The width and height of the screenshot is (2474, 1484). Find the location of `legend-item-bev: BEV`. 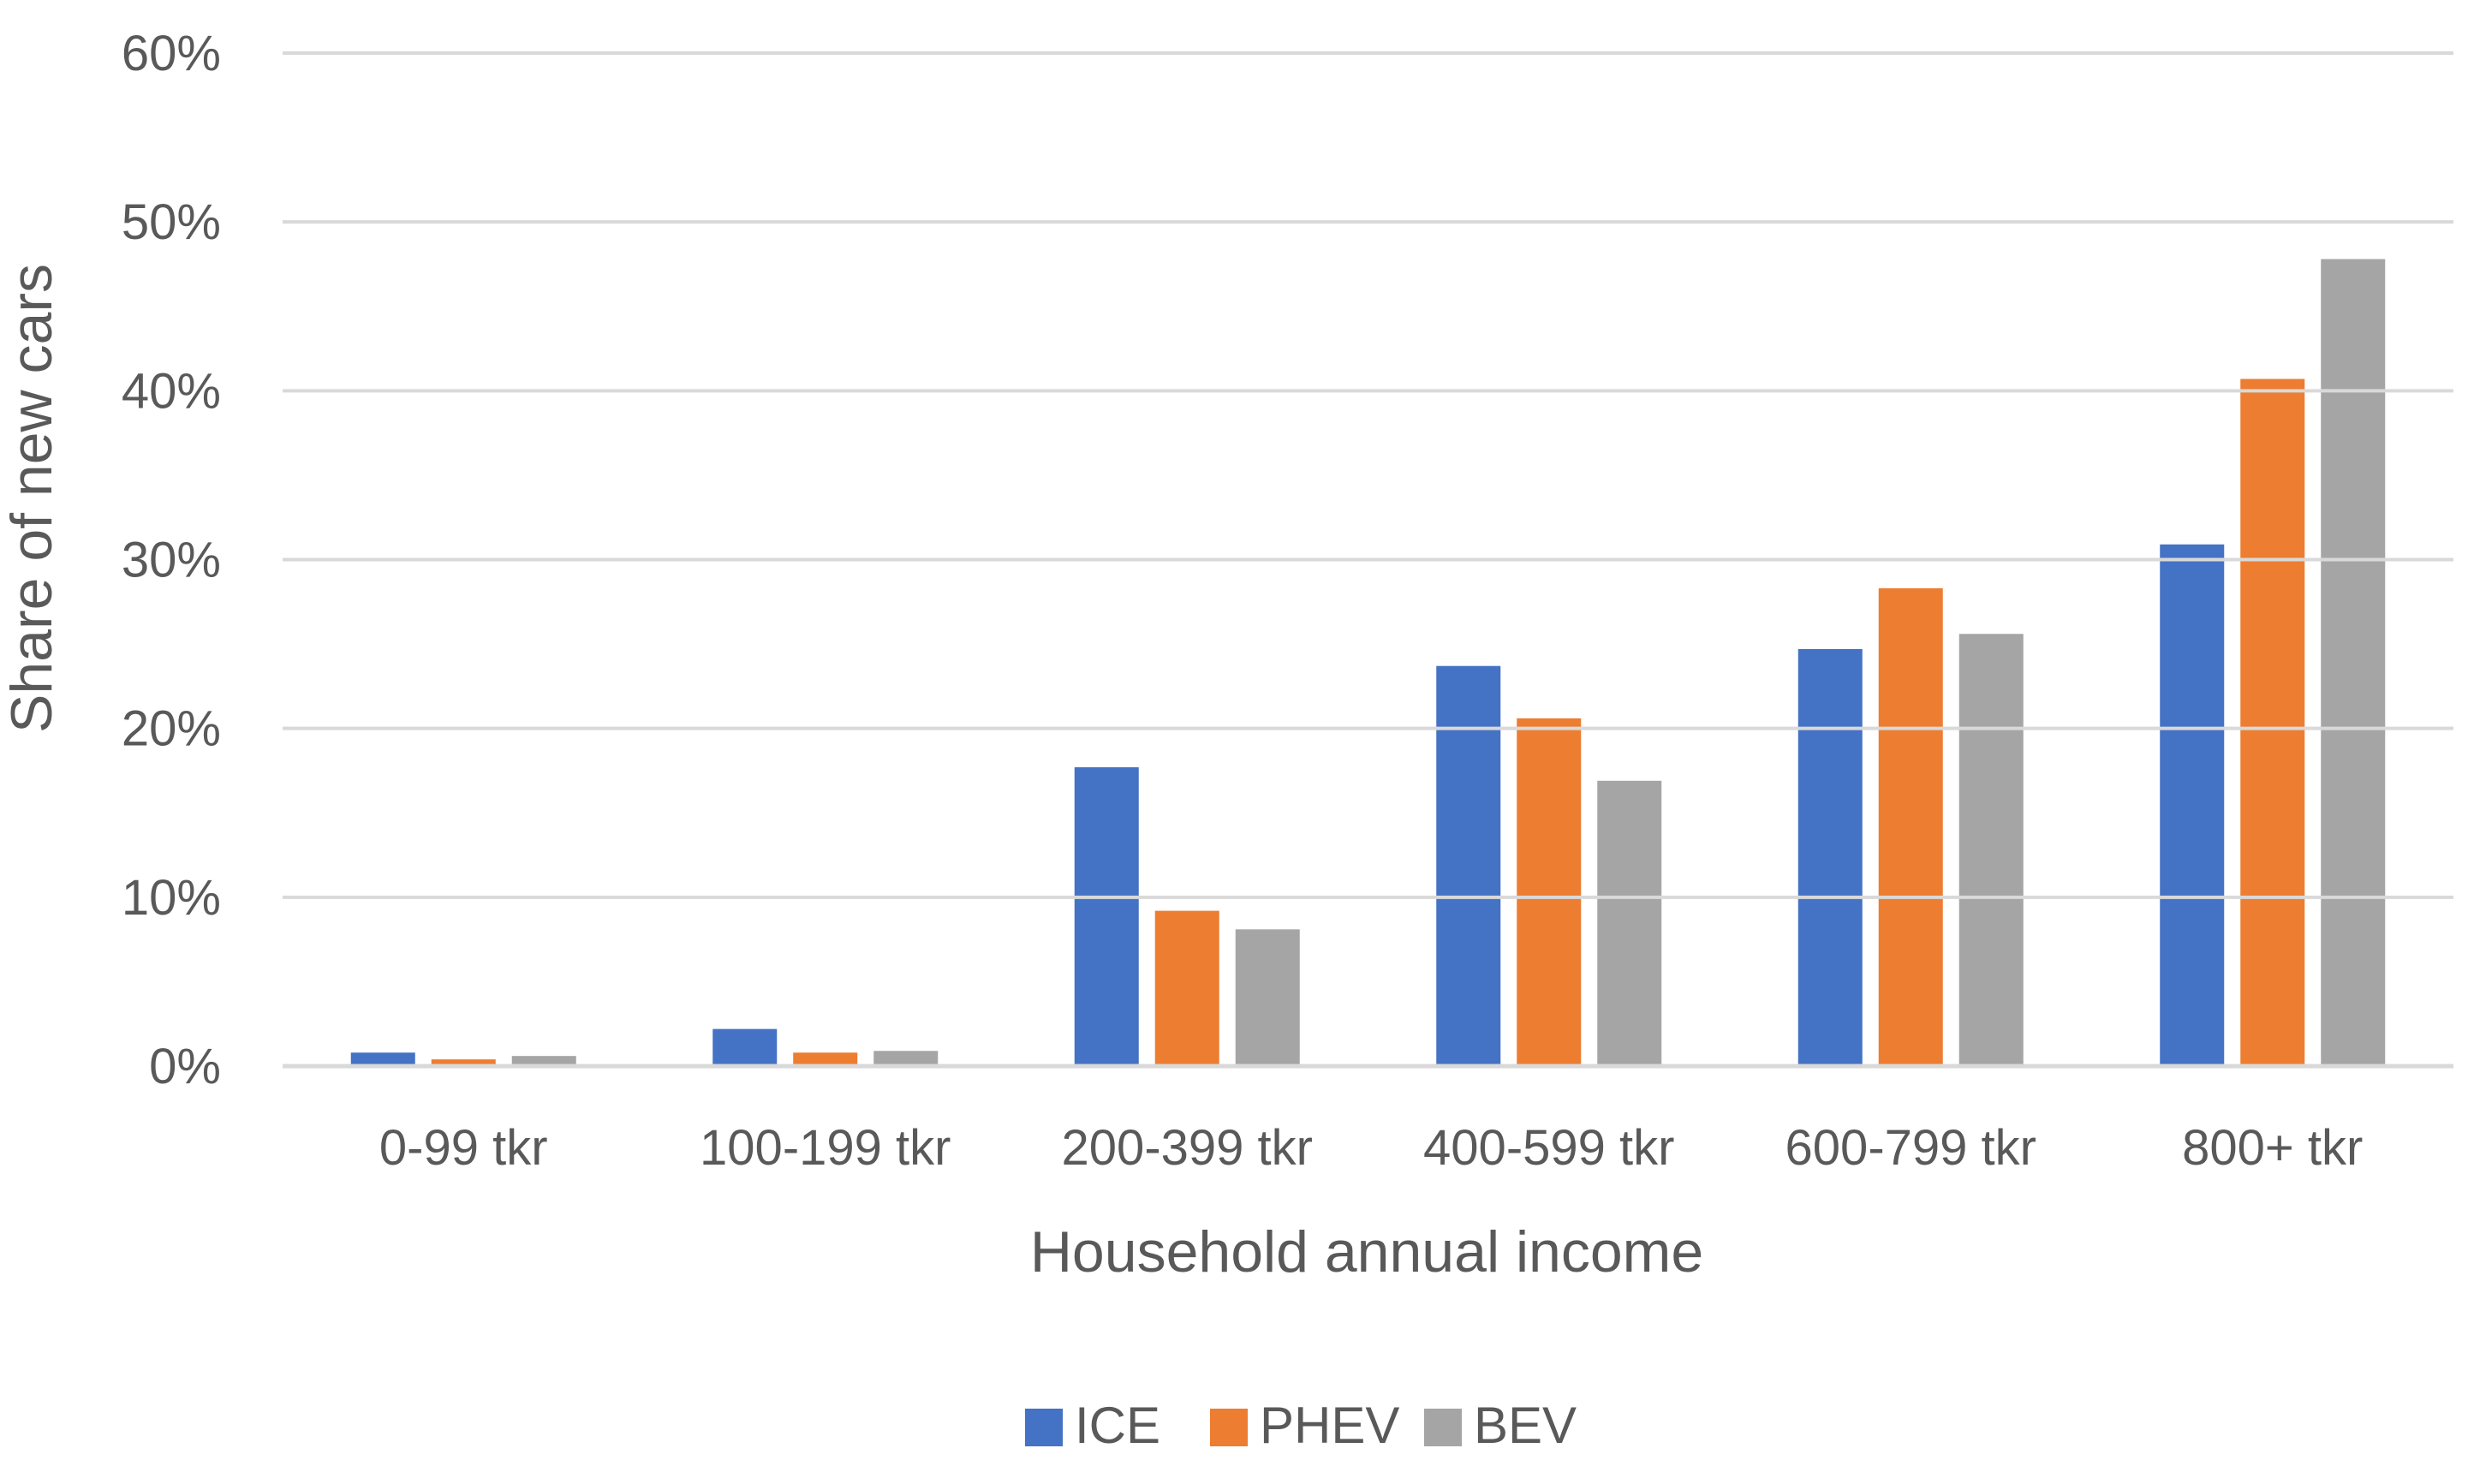

legend-item-bev: BEV is located at coordinates (1500, 1426).